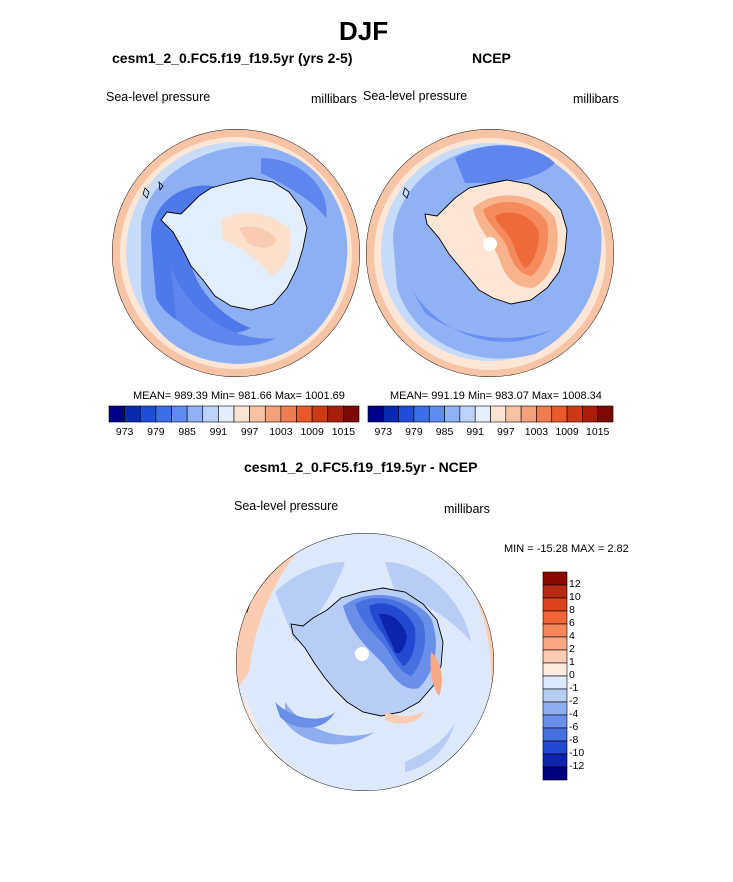  I want to click on model-colorbar-tick-label: 1003, so click(281, 432).